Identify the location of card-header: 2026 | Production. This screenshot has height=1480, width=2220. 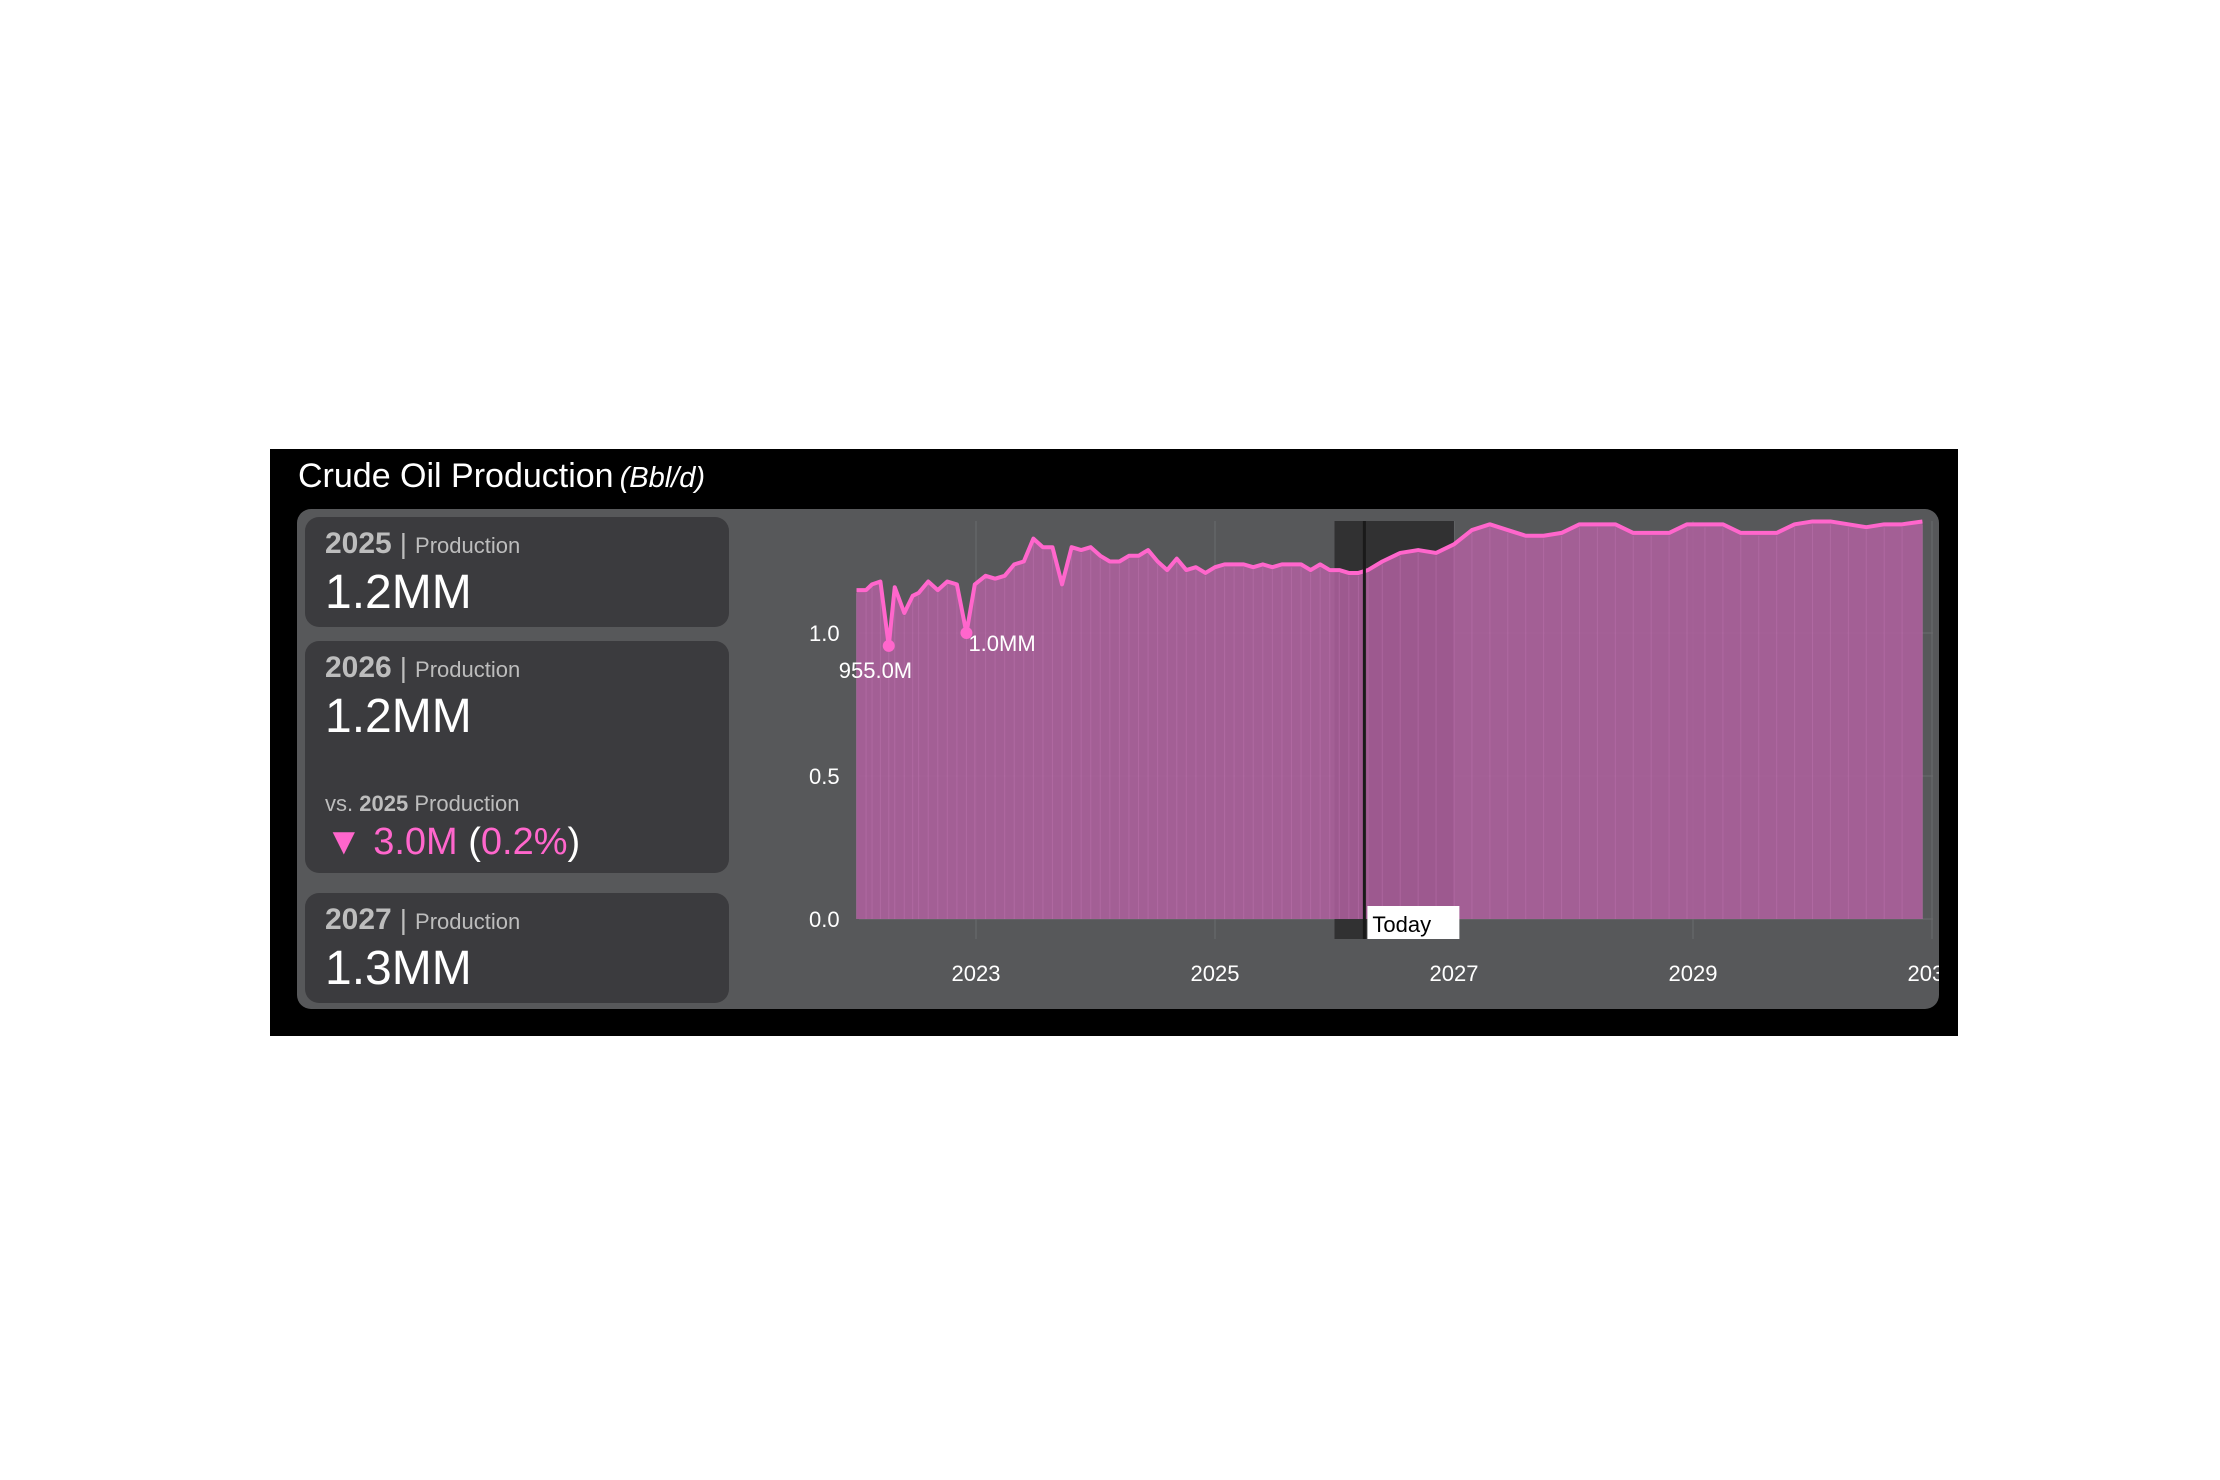
(422, 668).